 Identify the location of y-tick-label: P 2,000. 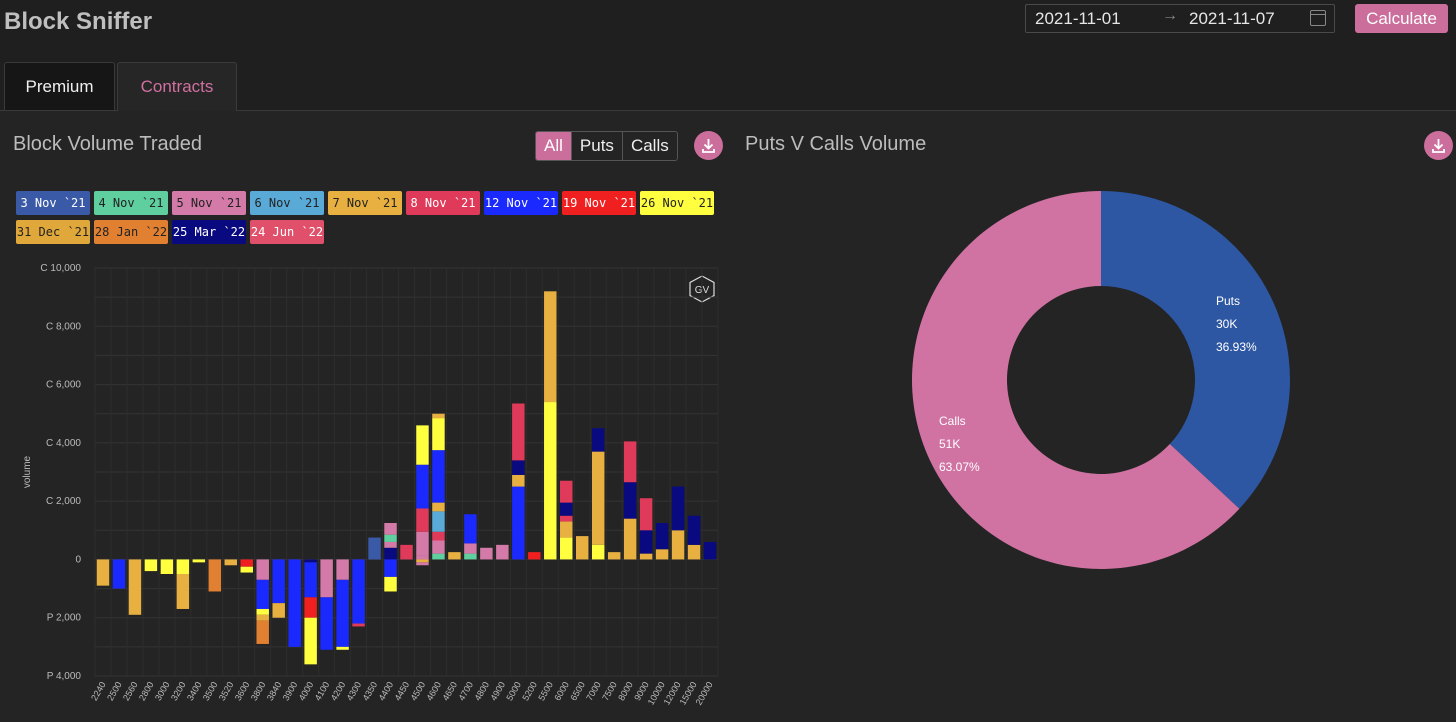
(64, 618).